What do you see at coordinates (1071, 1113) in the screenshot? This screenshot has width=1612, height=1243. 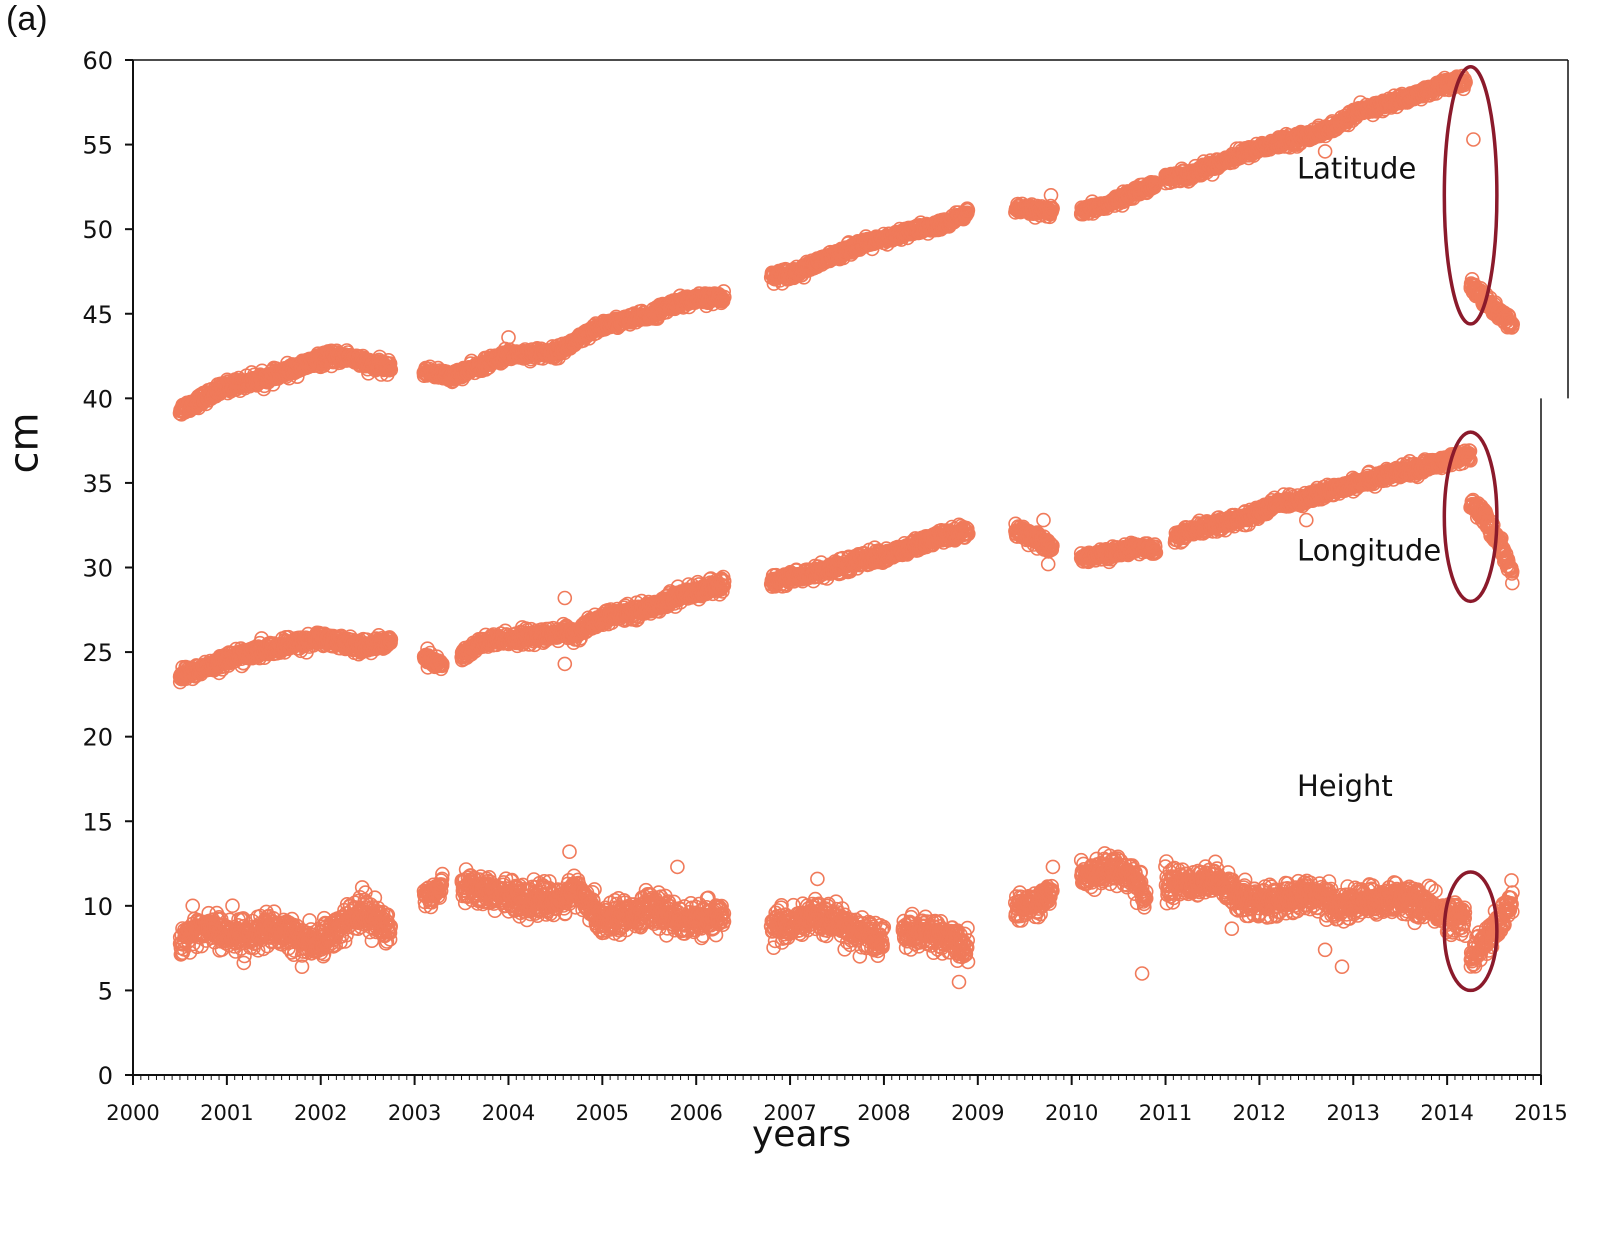 I see `x-tick-label: 2010` at bounding box center [1071, 1113].